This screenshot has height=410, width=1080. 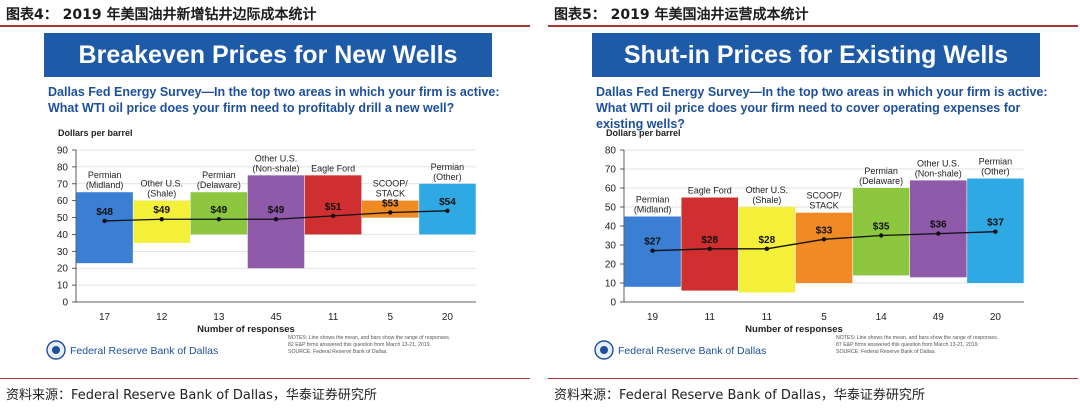 What do you see at coordinates (276, 317) in the screenshot?
I see `response-count: 45` at bounding box center [276, 317].